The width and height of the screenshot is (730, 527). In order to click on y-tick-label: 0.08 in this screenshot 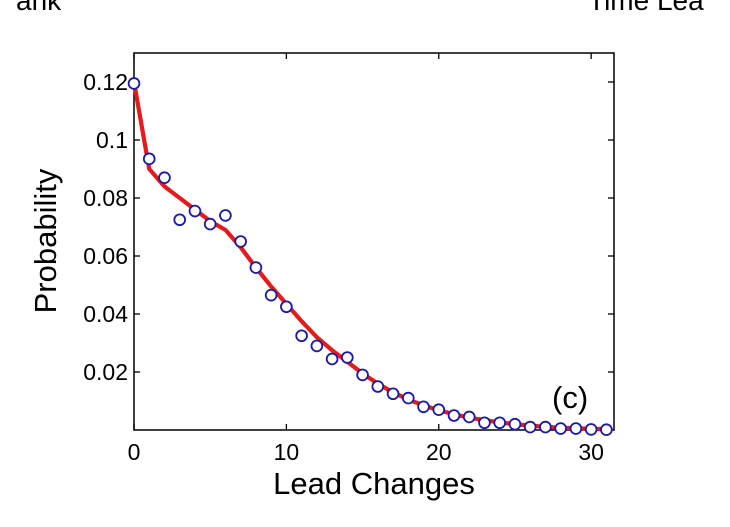, I will do `click(105, 198)`.